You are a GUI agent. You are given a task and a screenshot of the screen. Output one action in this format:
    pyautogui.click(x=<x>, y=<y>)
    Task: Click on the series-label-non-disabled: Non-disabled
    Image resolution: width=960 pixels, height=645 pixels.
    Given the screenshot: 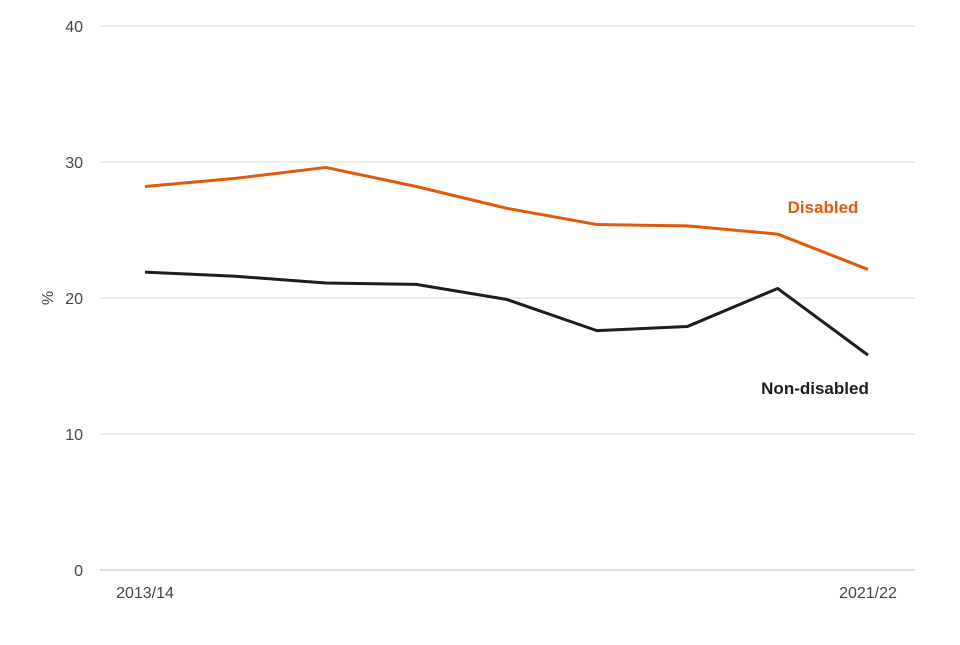 What is the action you would take?
    pyautogui.click(x=815, y=388)
    